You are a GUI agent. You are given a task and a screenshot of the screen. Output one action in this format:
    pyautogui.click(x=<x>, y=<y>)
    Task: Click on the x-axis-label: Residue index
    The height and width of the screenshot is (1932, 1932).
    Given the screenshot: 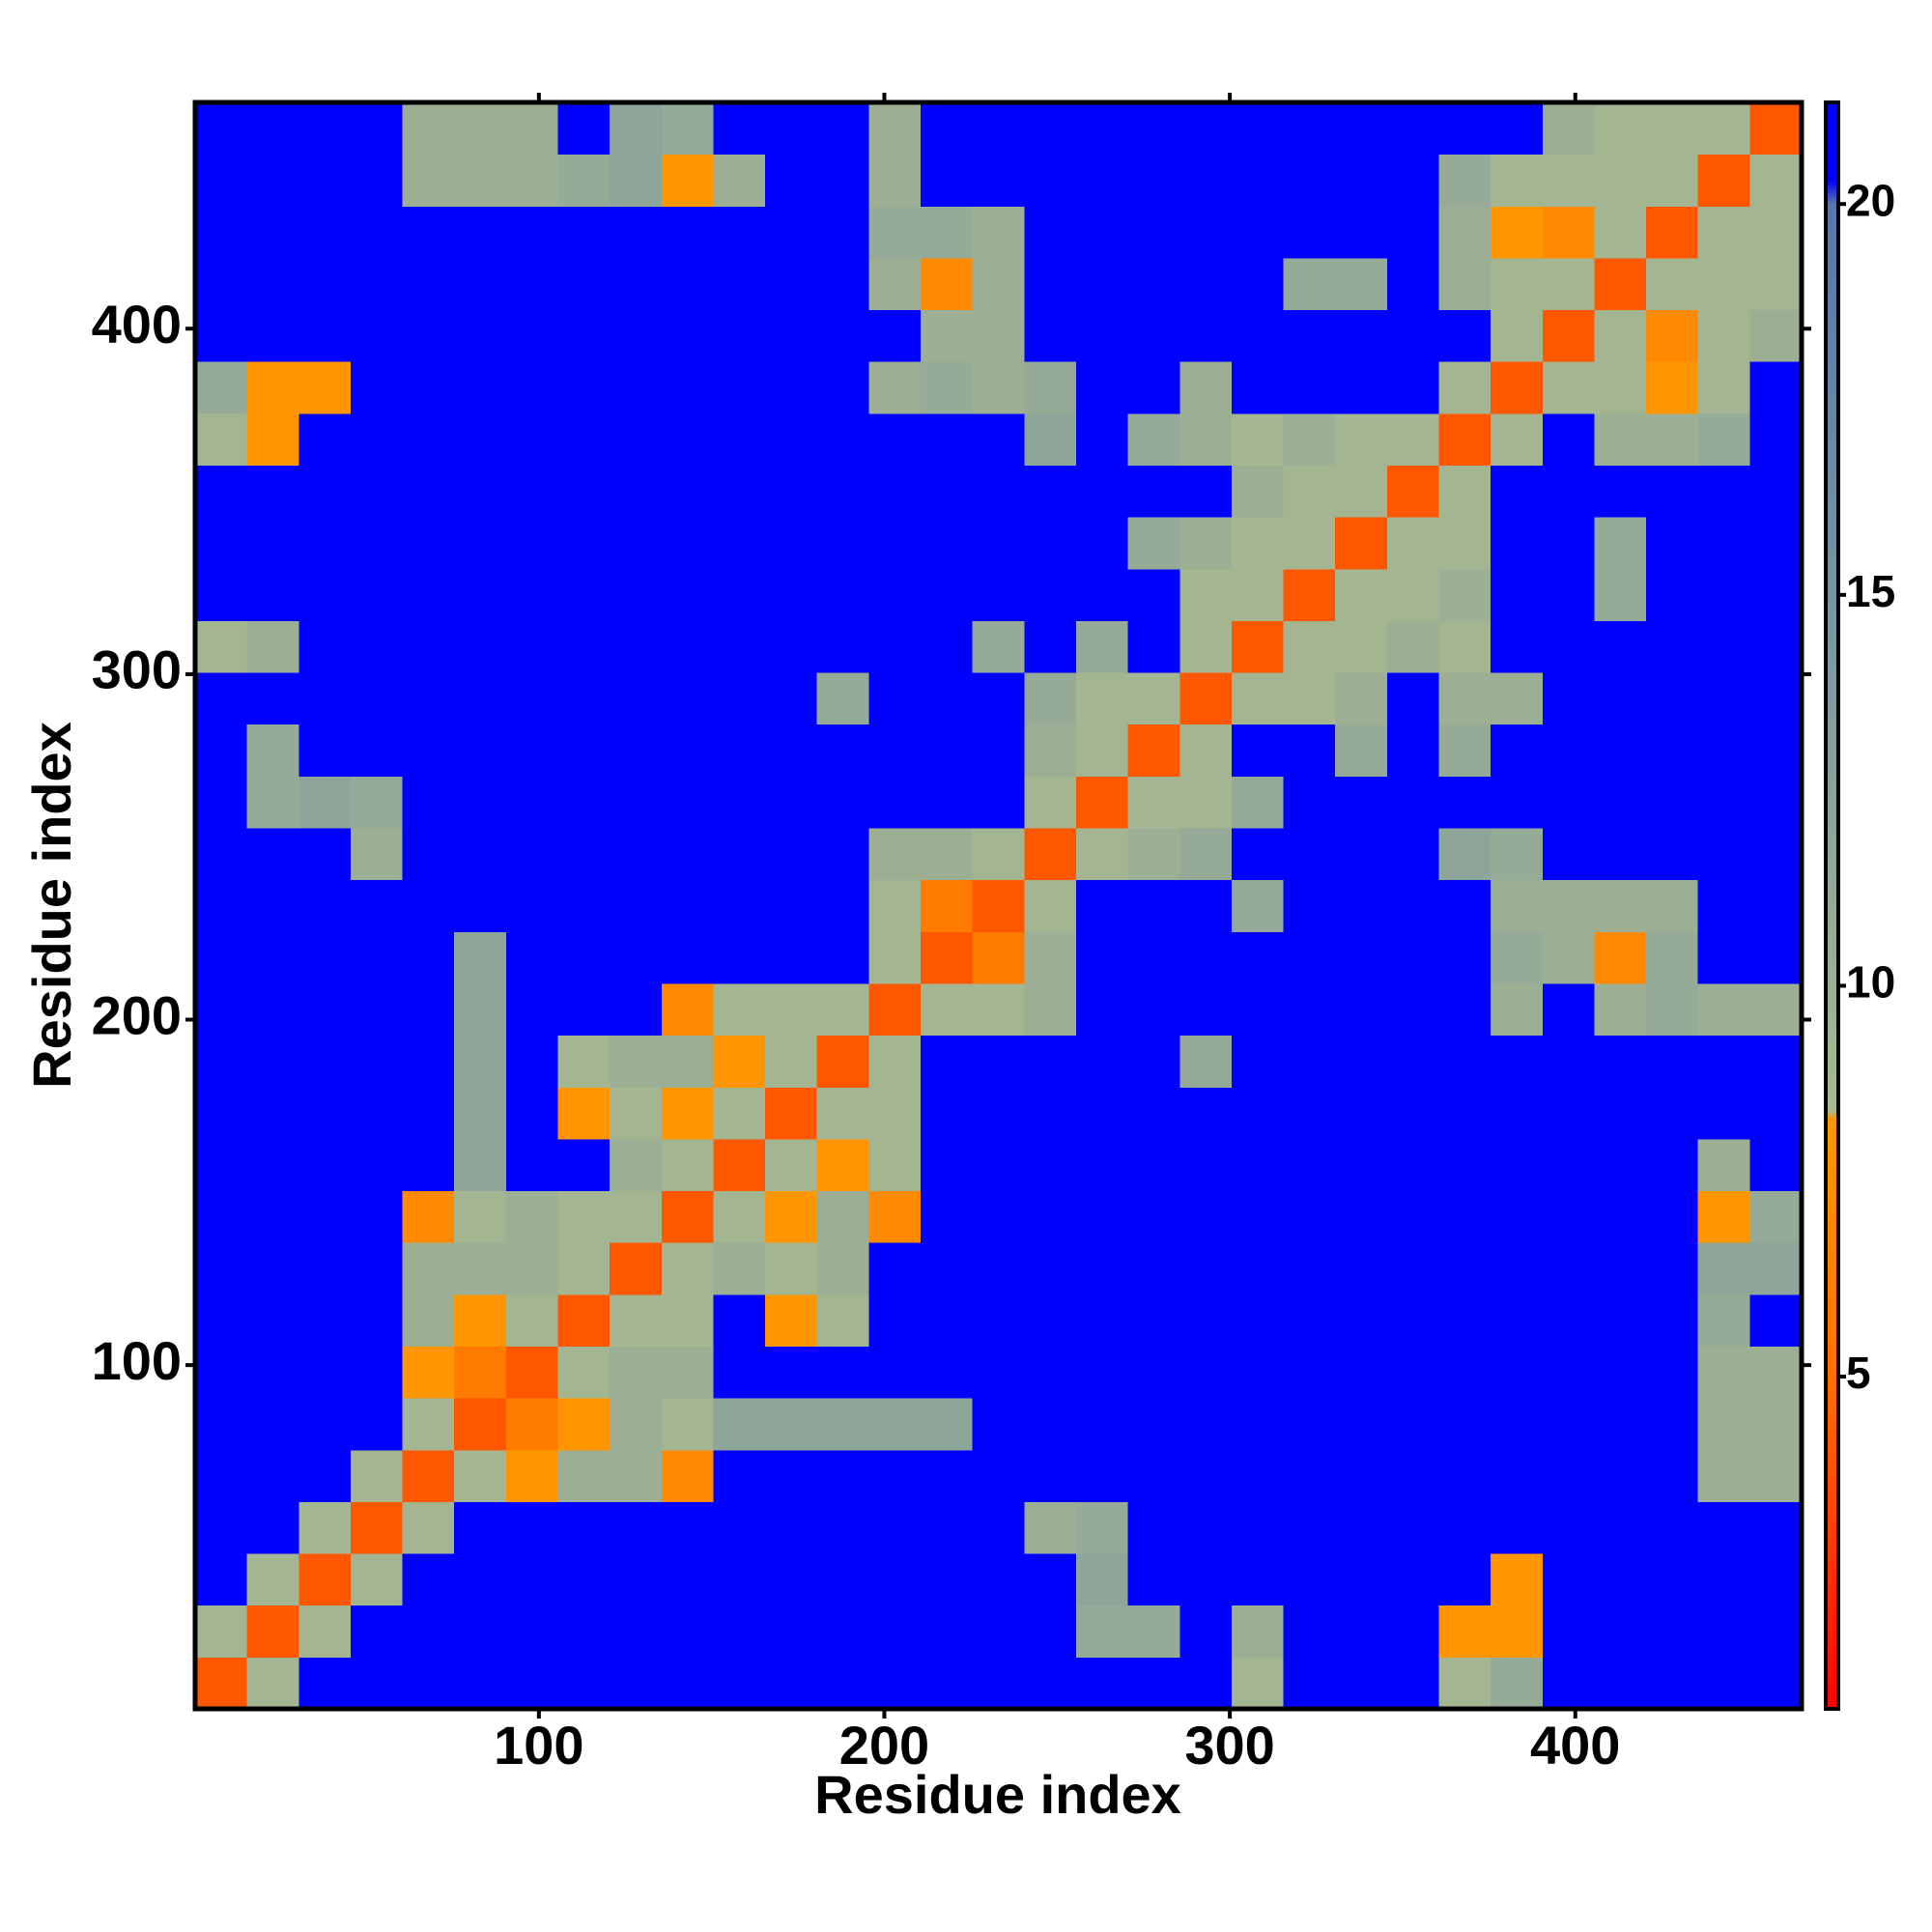 What is the action you would take?
    pyautogui.click(x=997, y=1794)
    